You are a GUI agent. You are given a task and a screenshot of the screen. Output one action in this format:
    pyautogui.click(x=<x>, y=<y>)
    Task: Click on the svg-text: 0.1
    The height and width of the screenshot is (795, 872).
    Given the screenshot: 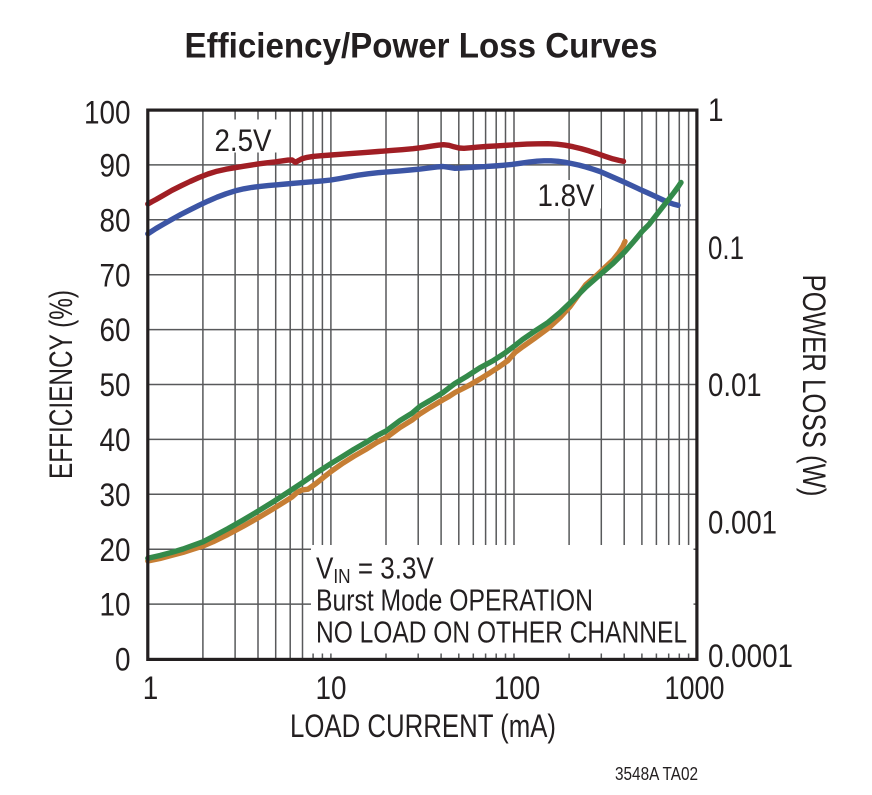 What is the action you would take?
    pyautogui.click(x=726, y=248)
    